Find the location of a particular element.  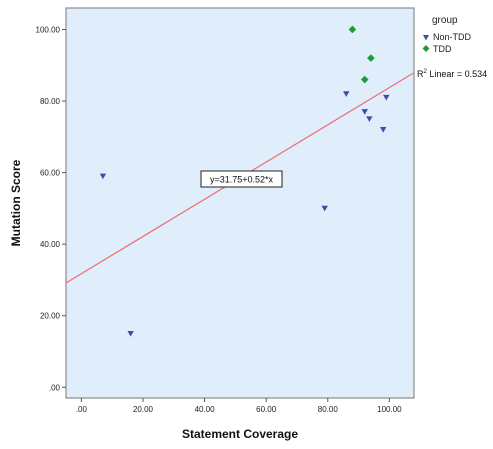

x-tick-label: 40.00 is located at coordinates (205, 409).